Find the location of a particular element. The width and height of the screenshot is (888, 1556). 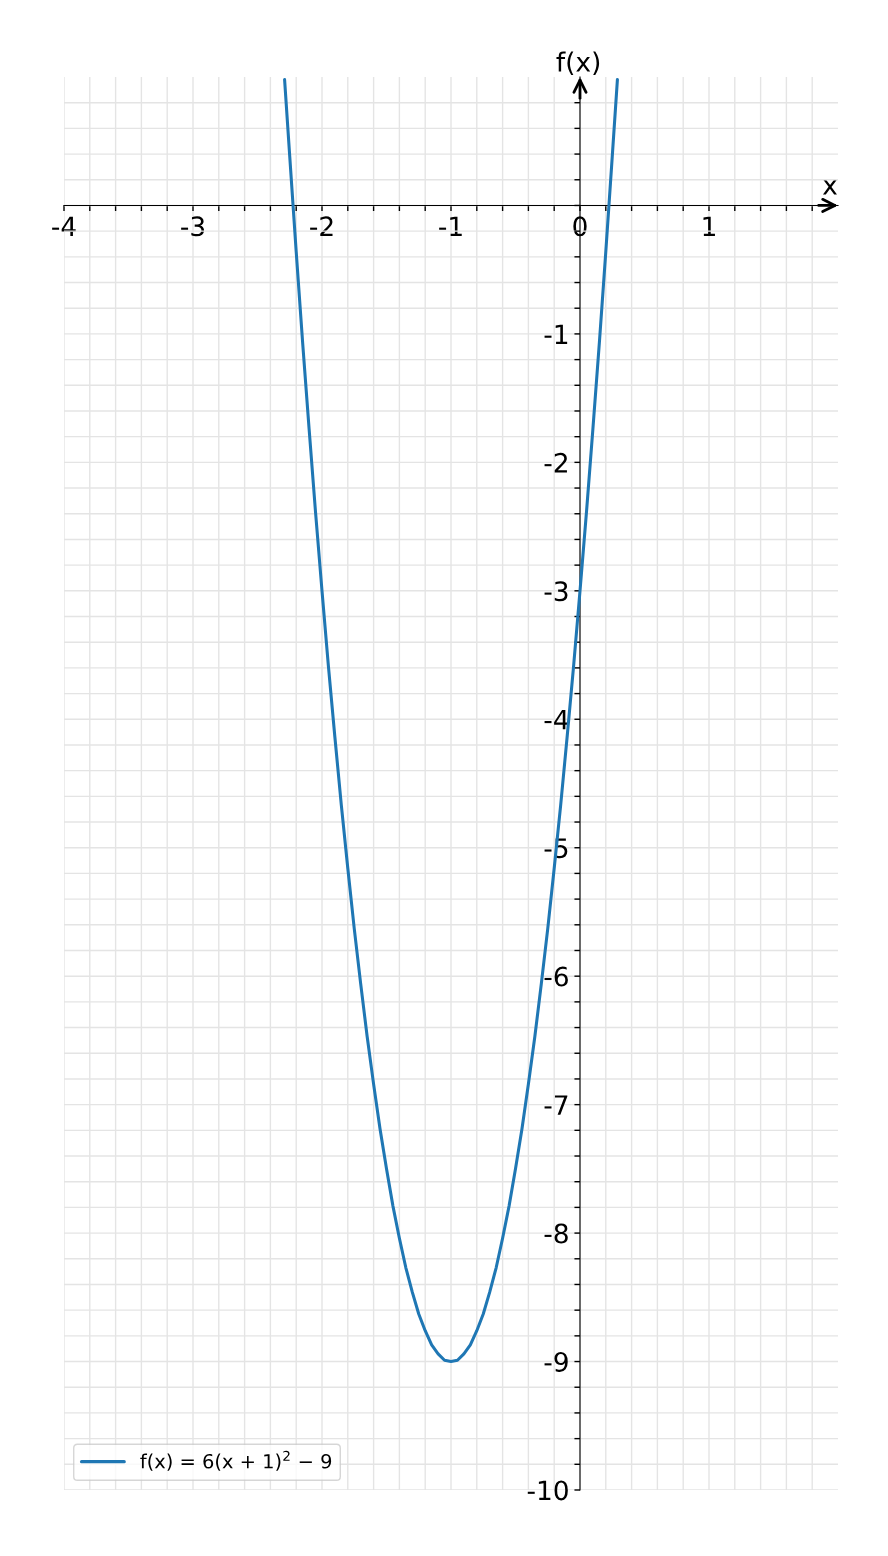

y-tick-label: -8 is located at coordinates (556, 1233).